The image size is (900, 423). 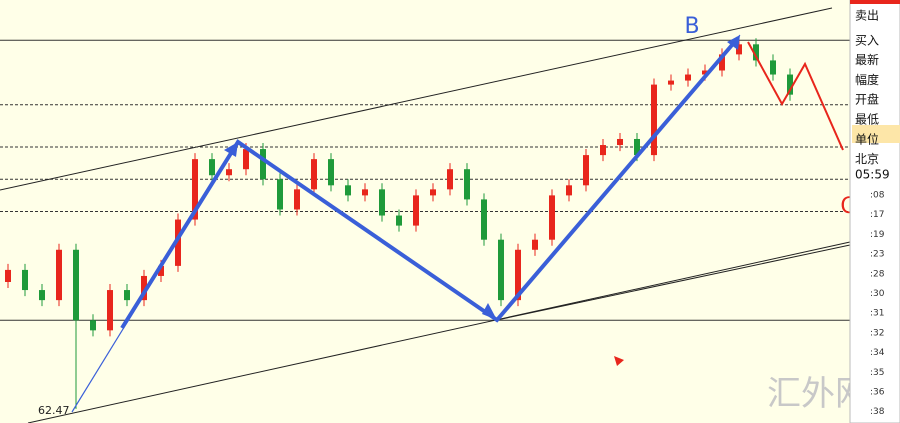 What do you see at coordinates (867, 138) in the screenshot?
I see `panel-label: 单位` at bounding box center [867, 138].